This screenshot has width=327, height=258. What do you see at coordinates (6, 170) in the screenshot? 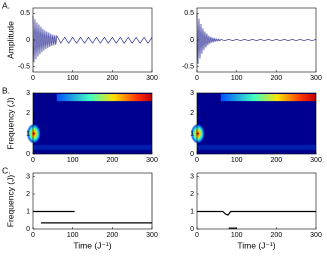
I see `panel-label: C.` at bounding box center [6, 170].